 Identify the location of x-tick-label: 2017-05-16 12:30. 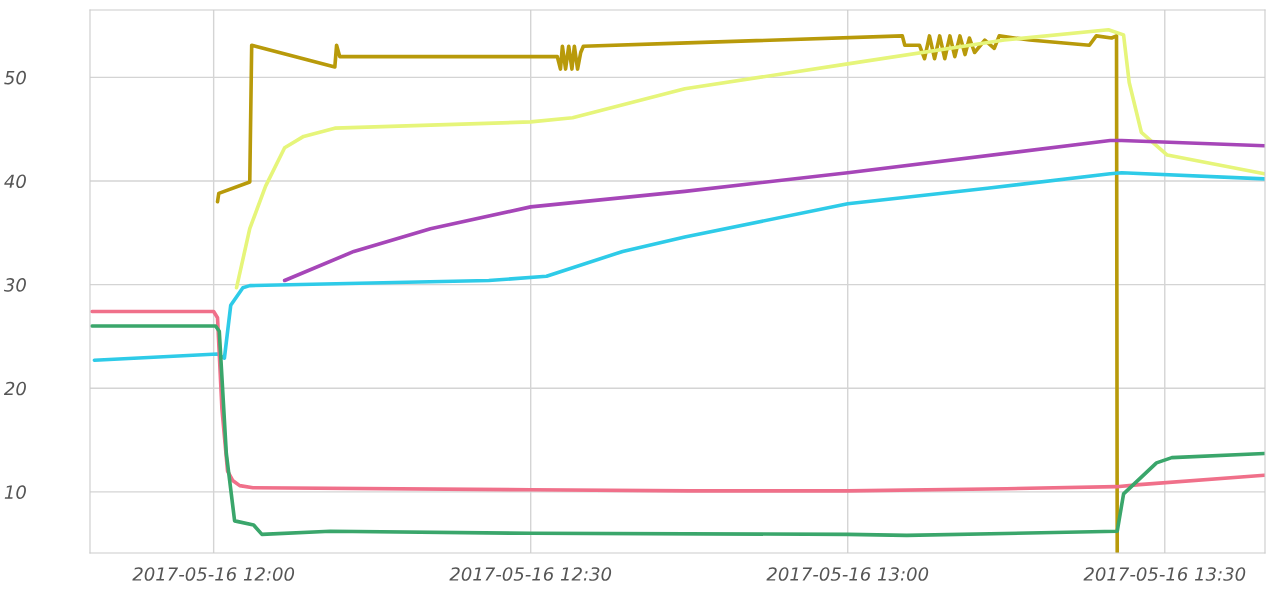
(530, 574).